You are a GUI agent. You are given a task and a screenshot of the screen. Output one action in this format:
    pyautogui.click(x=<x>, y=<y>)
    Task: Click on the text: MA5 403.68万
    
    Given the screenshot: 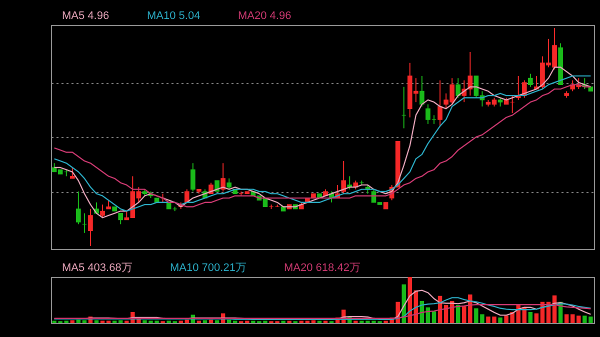 What is the action you would take?
    pyautogui.click(x=97, y=268)
    